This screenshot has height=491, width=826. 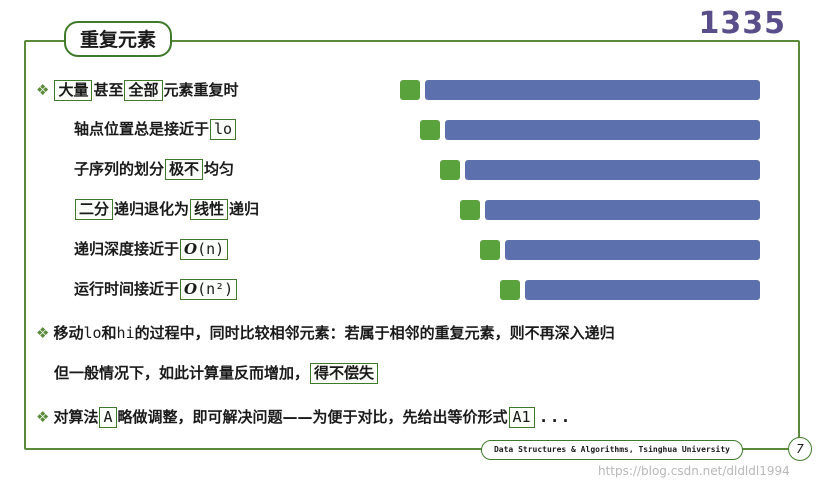 What do you see at coordinates (94, 209) in the screenshot?
I see `boxed-term: 二分` at bounding box center [94, 209].